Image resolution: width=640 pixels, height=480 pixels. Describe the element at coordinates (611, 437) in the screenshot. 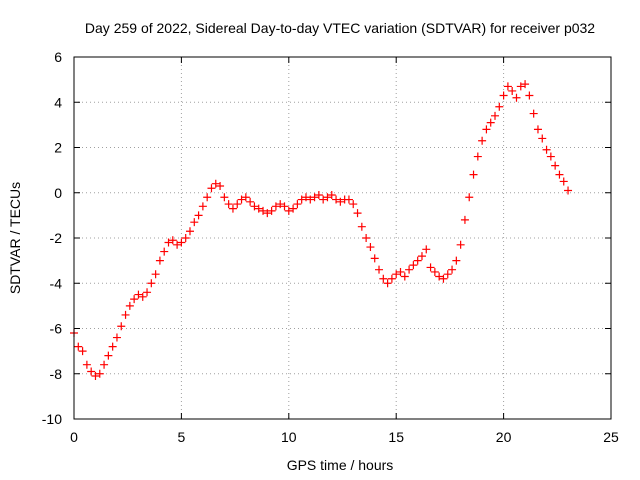

I see `x-tick-label: 25` at that location.